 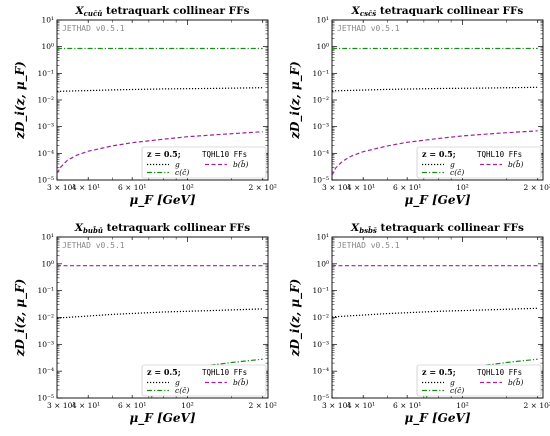 I want to click on chart-title: Xbsb̄s̄ tetraquark collinear FFs, so click(x=437, y=228).